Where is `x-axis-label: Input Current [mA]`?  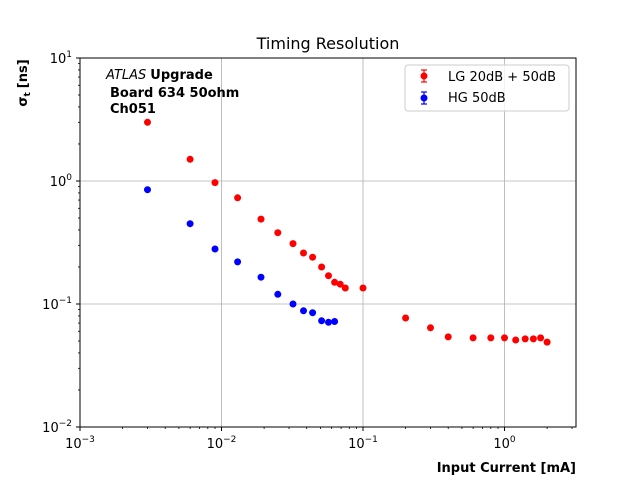 x-axis-label: Input Current [mA] is located at coordinates (506, 468).